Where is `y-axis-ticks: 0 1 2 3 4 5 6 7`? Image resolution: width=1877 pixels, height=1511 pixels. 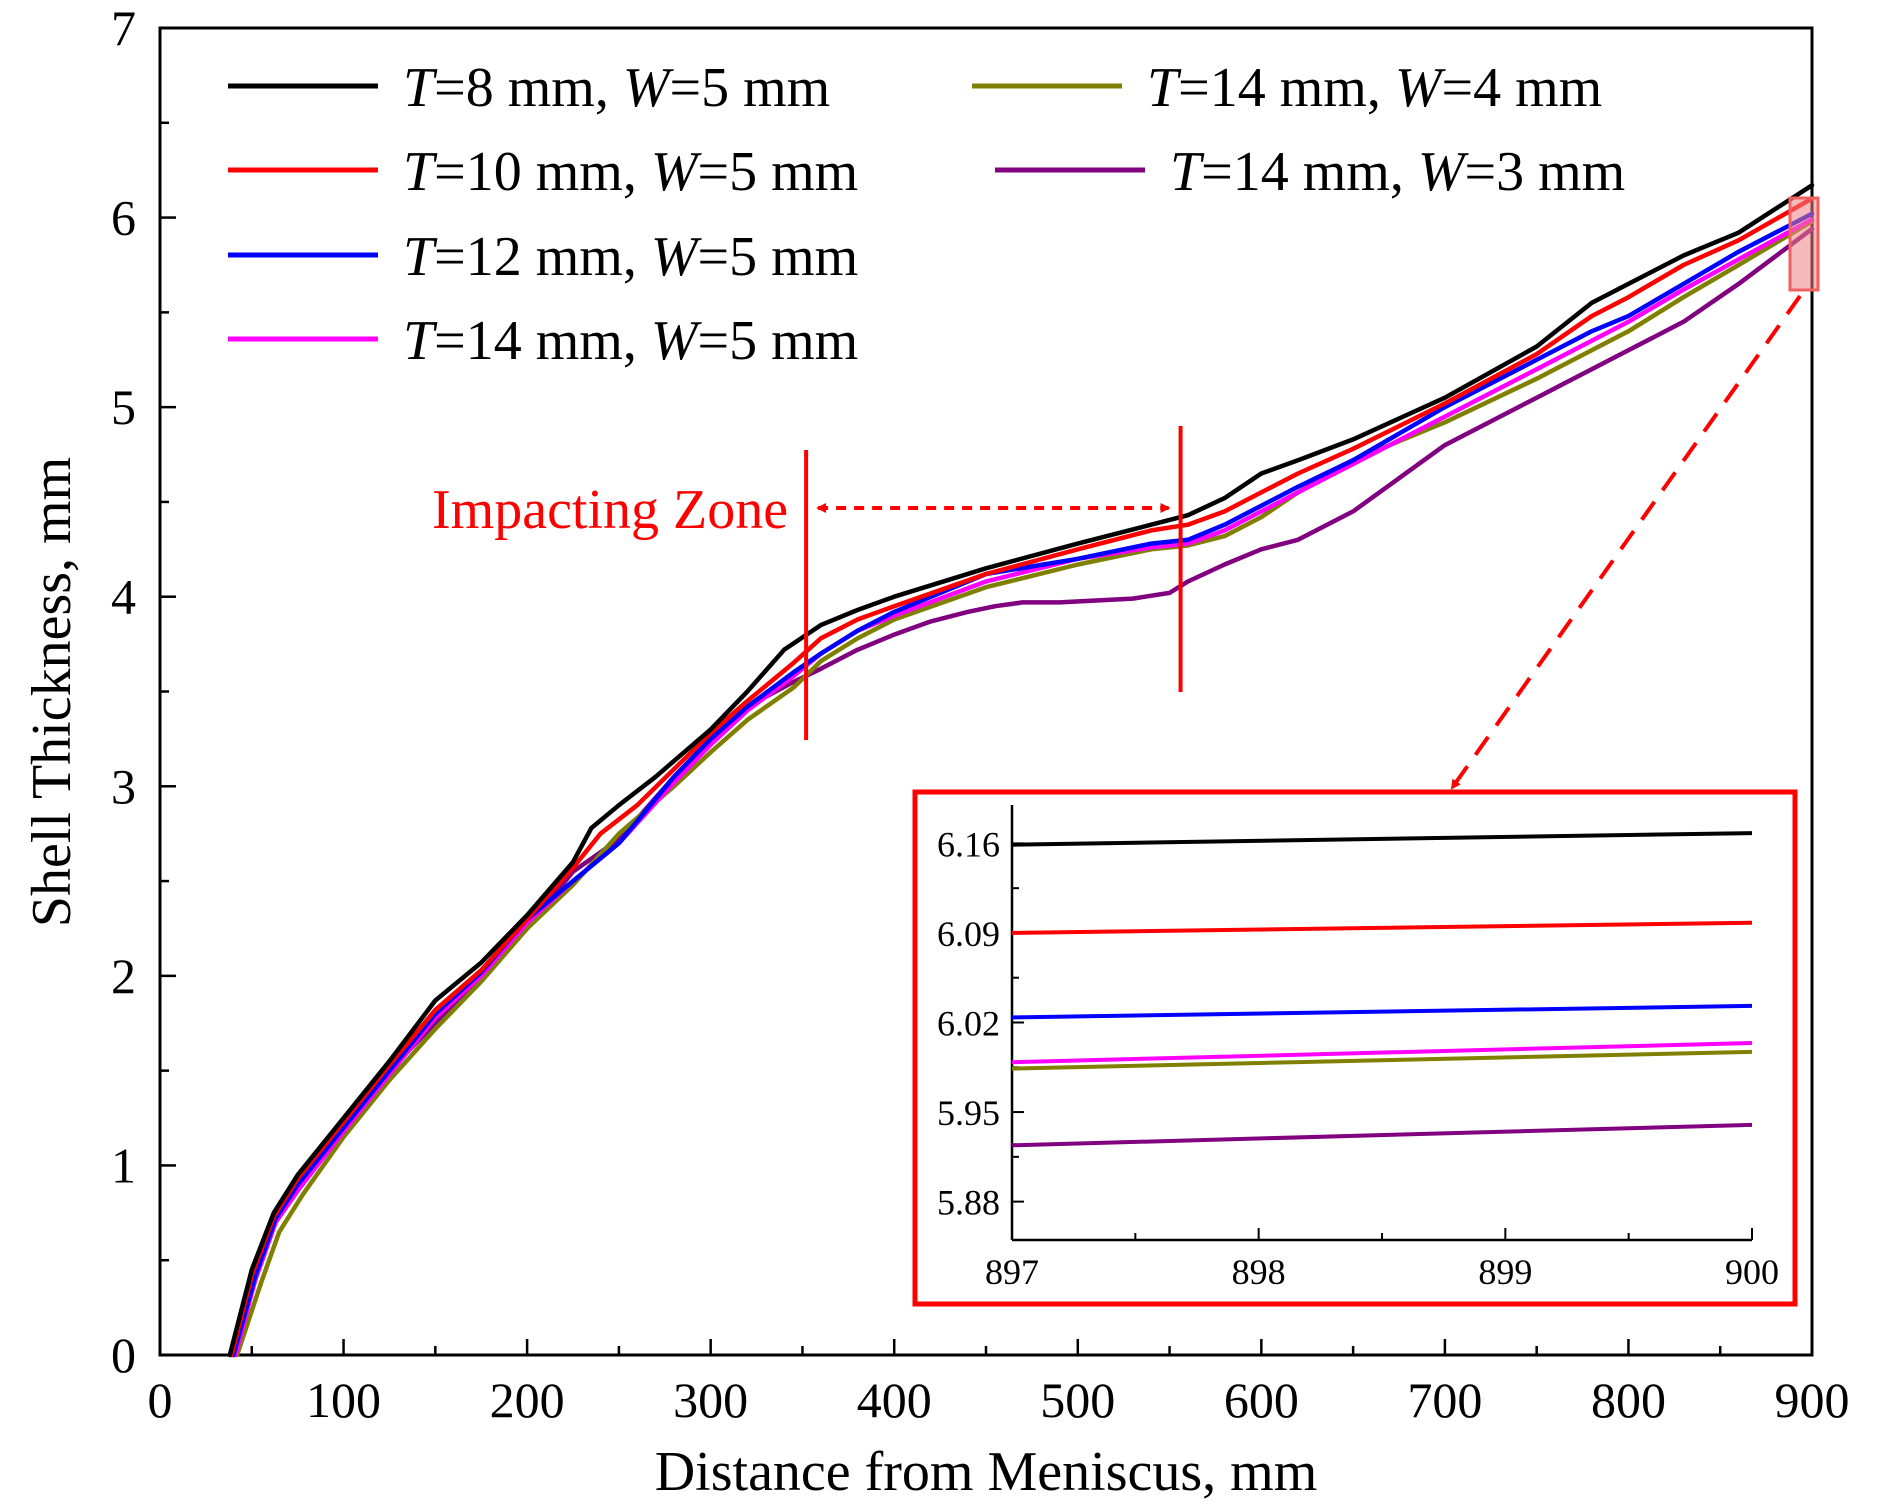 y-axis-ticks: 0 1 2 3 4 5 6 7 is located at coordinates (143, 691).